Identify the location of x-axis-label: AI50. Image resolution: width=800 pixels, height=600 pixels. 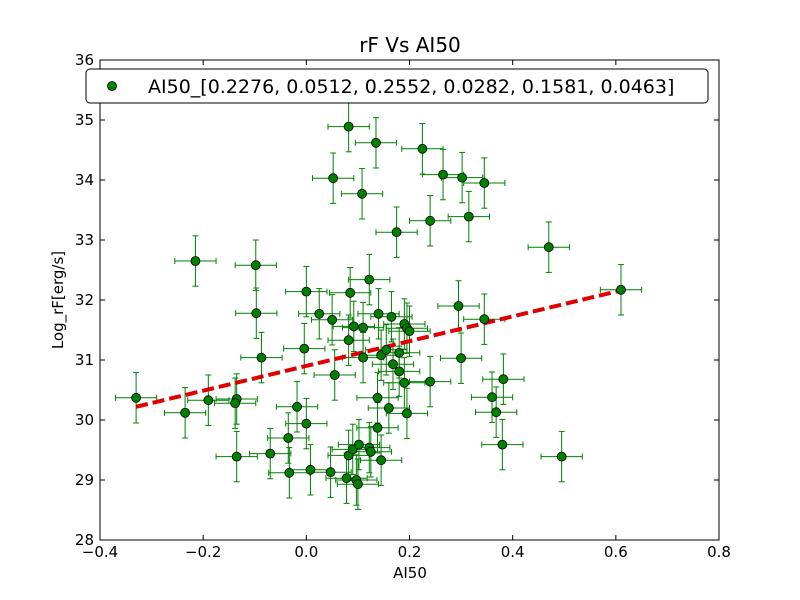
(410, 573).